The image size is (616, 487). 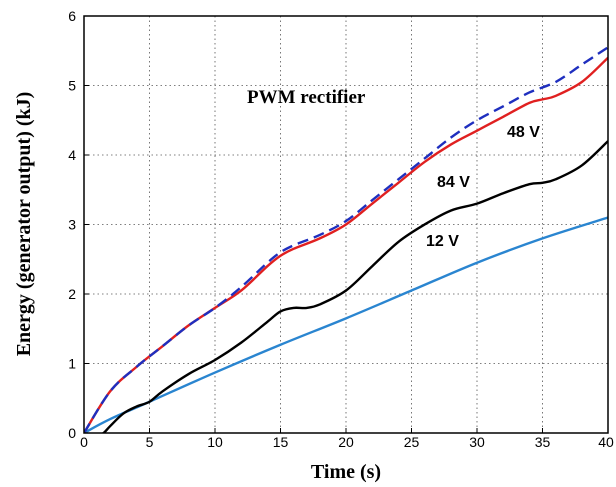 What do you see at coordinates (24, 224) in the screenshot?
I see `y-axis-title: Energy (generator output) (kJ)` at bounding box center [24, 224].